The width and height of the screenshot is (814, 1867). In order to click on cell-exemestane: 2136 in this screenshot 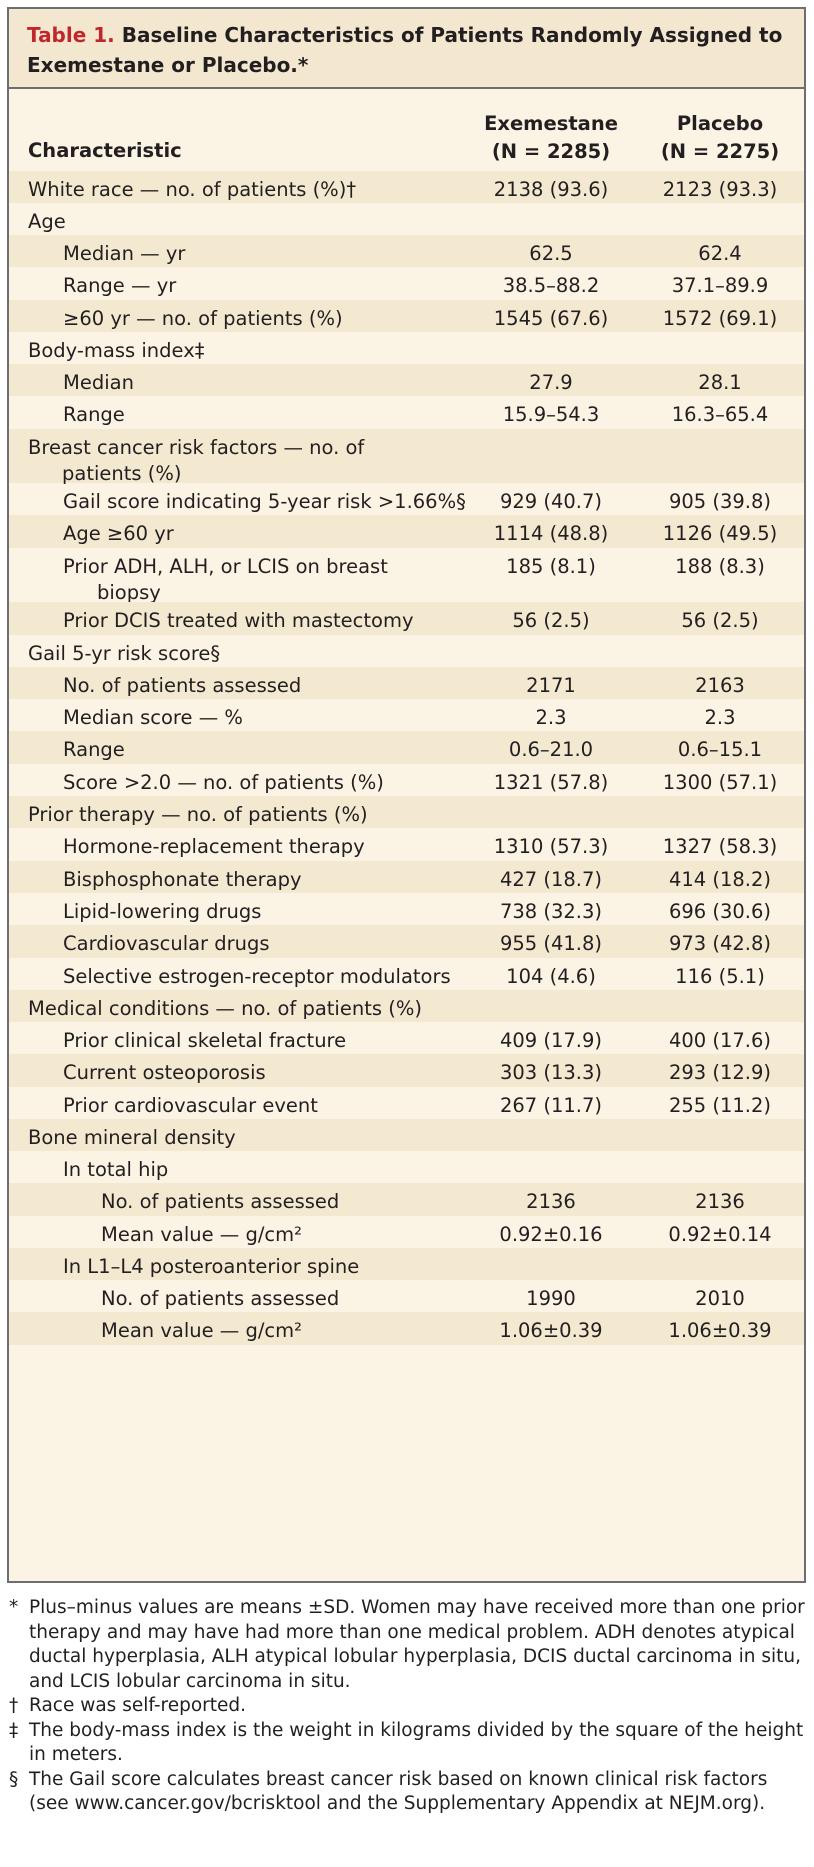, I will do `click(551, 1201)`.